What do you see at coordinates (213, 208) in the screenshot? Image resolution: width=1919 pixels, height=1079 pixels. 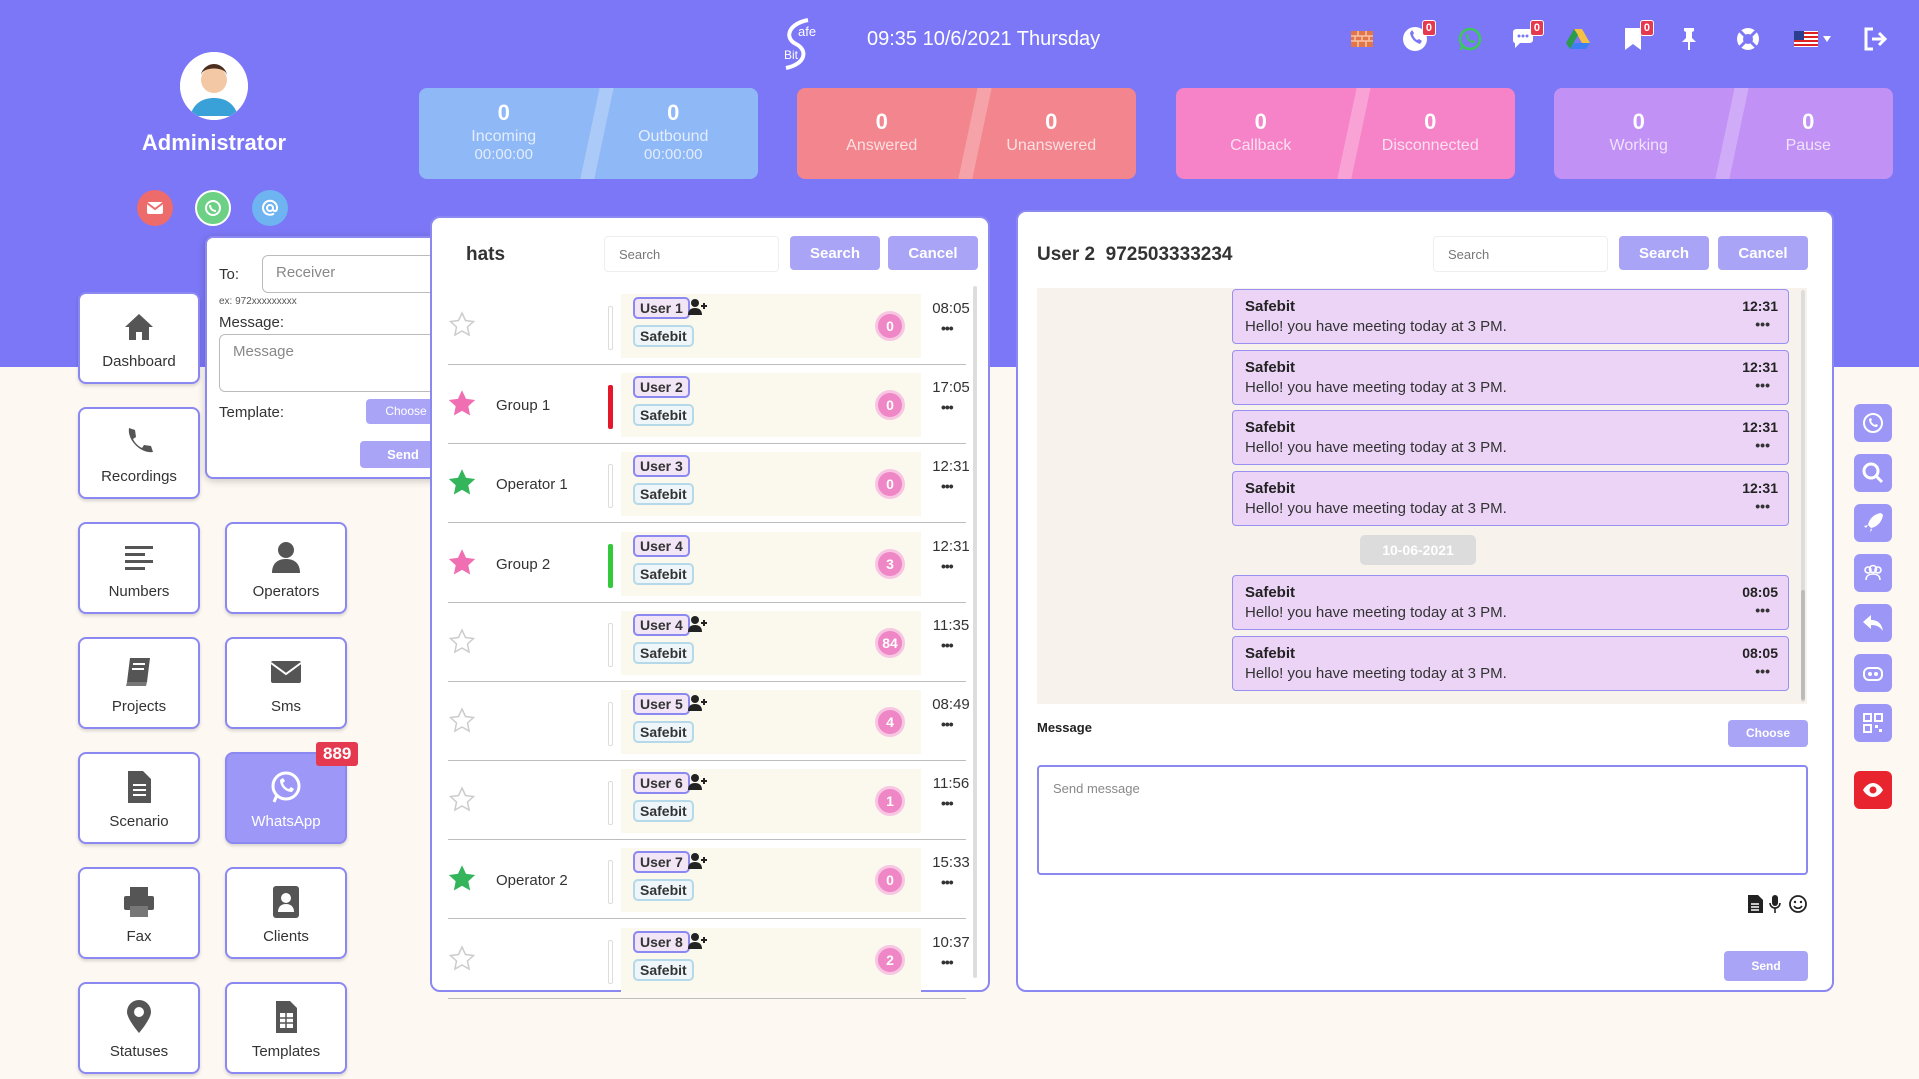 I see `whatsapp-button` at bounding box center [213, 208].